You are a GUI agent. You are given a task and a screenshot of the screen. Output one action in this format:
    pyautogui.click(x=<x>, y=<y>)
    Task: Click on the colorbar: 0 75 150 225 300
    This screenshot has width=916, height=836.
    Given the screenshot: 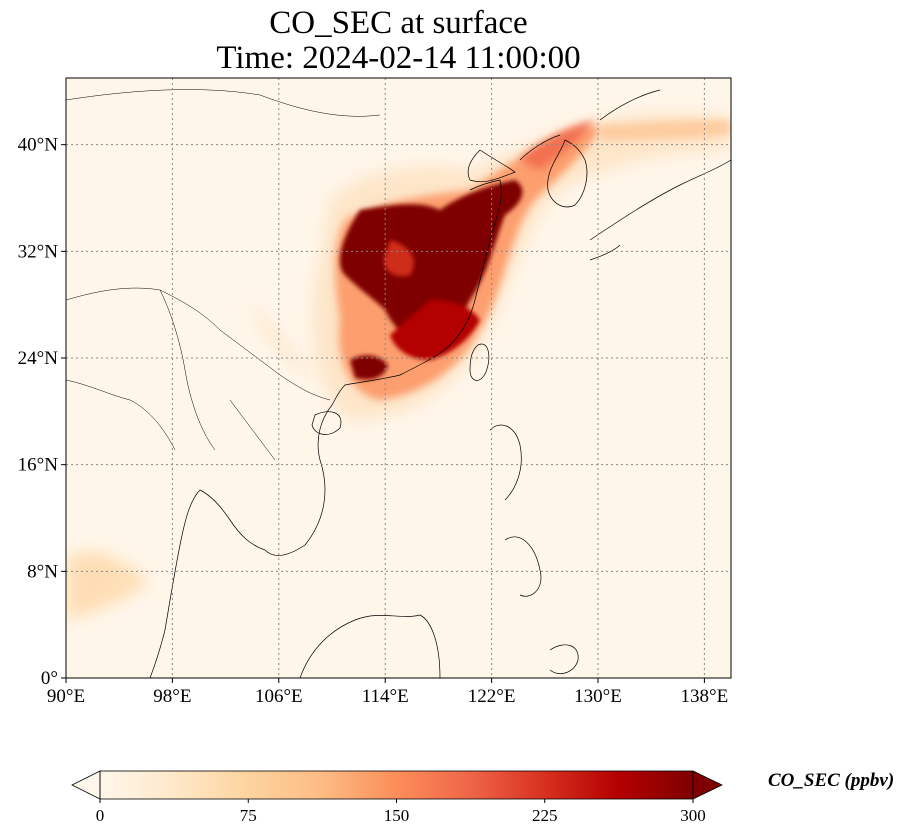 What is the action you would take?
    pyautogui.click(x=397, y=797)
    